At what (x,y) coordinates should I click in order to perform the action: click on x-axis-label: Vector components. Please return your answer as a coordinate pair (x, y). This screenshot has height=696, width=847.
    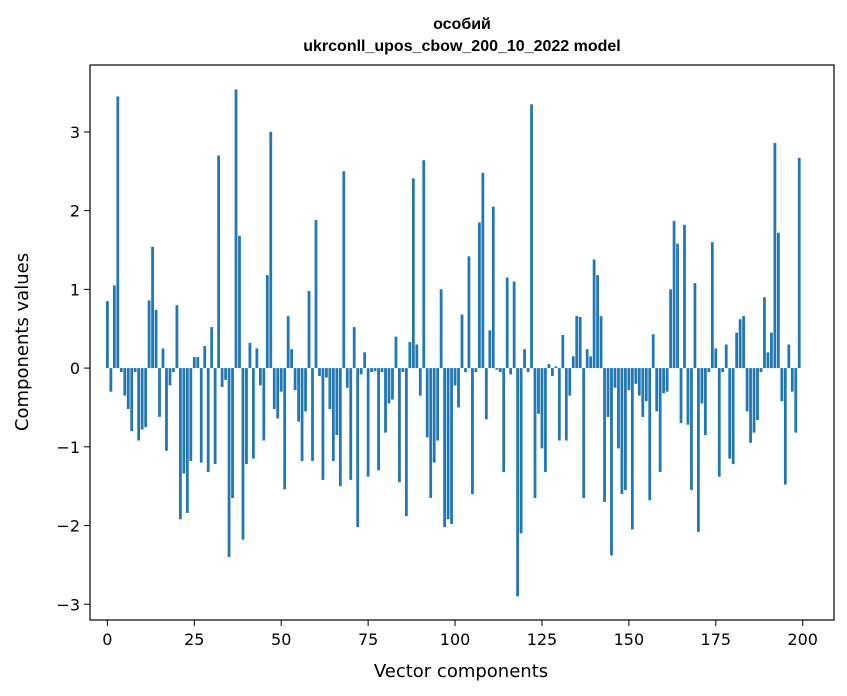
    Looking at the image, I should click on (461, 671).